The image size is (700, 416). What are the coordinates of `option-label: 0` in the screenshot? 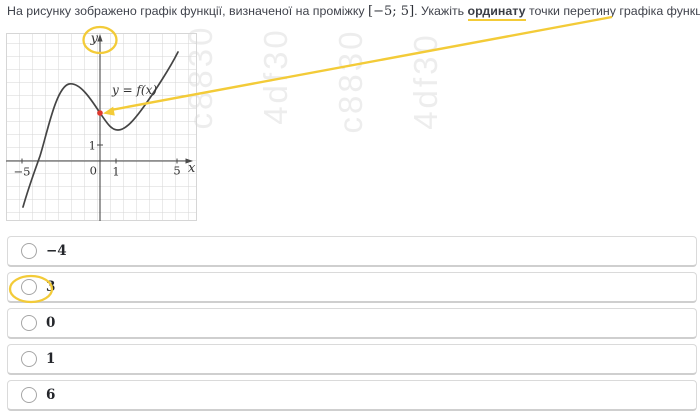 It's located at (51, 323).